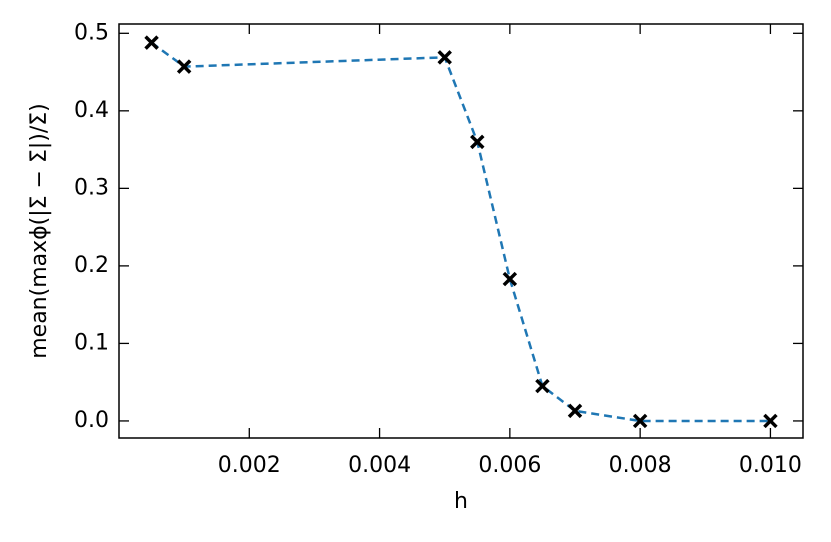  I want to click on x-tick-label: 0.008, so click(640, 465).